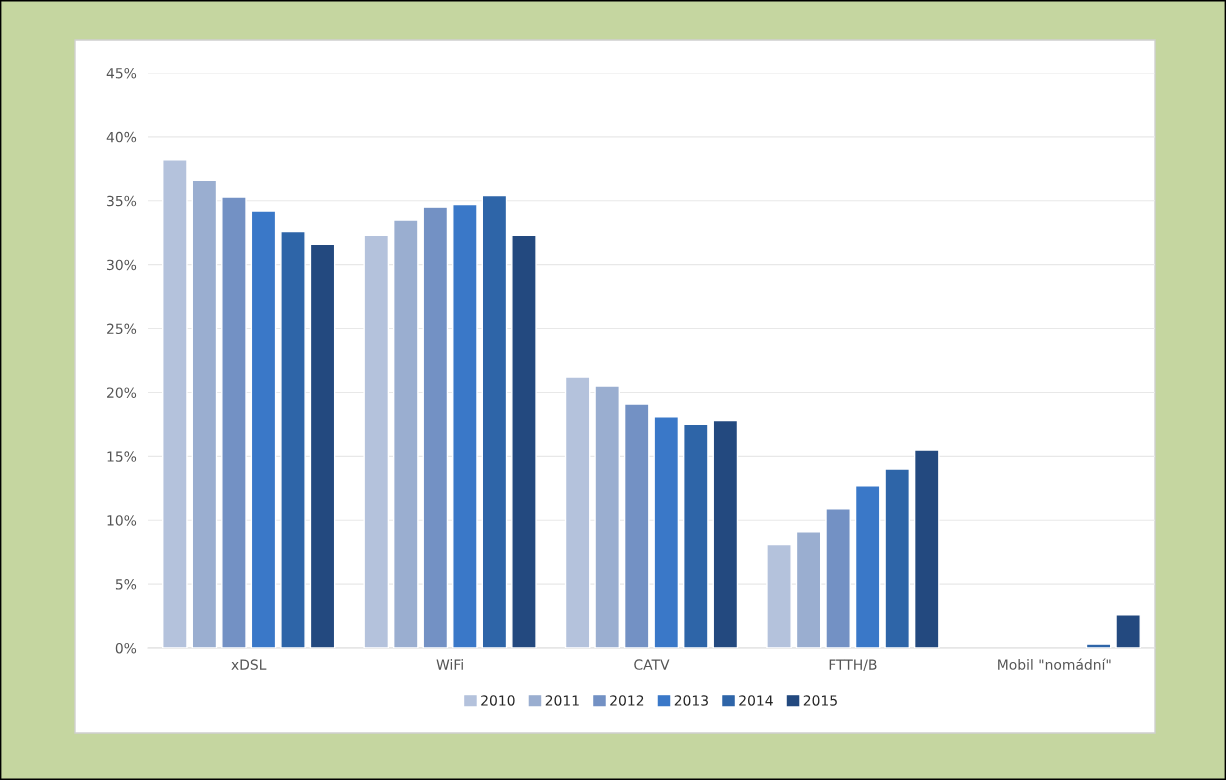 The height and width of the screenshot is (780, 1226). I want to click on legend-label: 2015, so click(820, 700).